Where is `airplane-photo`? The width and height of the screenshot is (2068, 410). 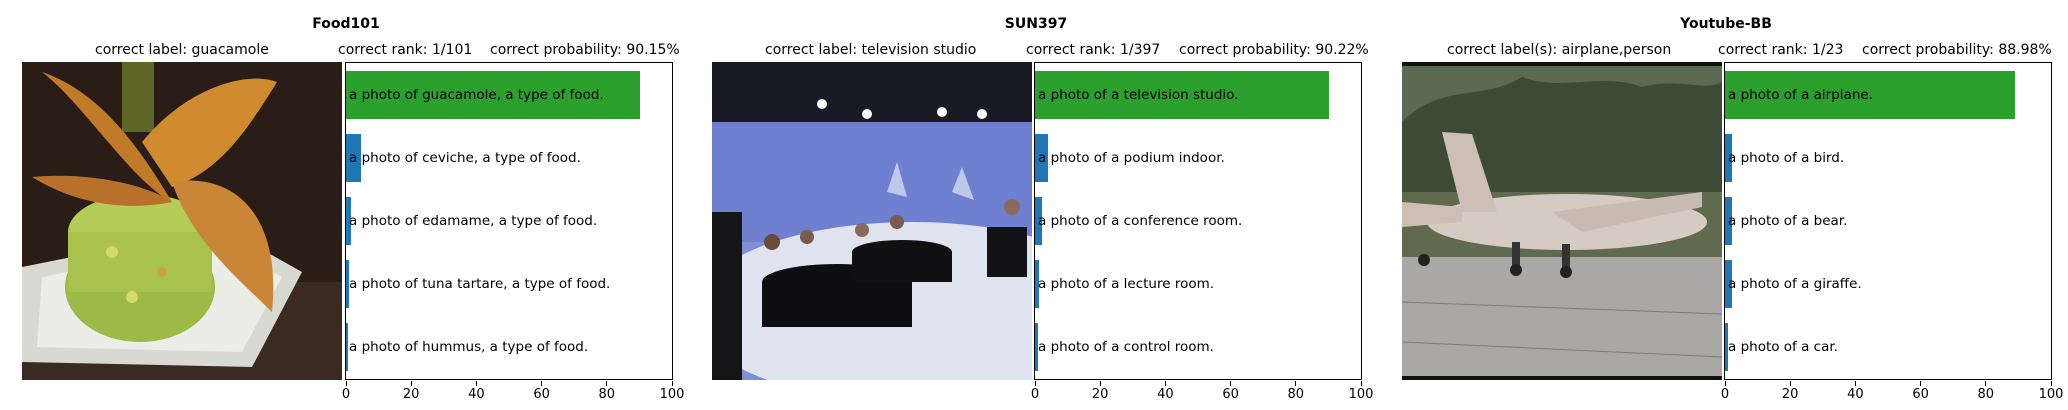 airplane-photo is located at coordinates (1562, 221).